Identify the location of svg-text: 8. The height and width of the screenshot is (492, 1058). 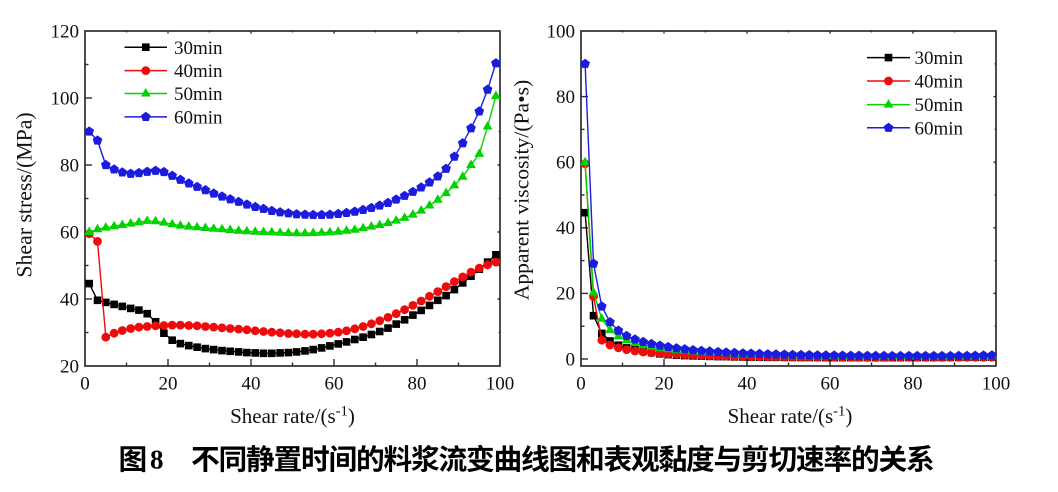
(157, 460).